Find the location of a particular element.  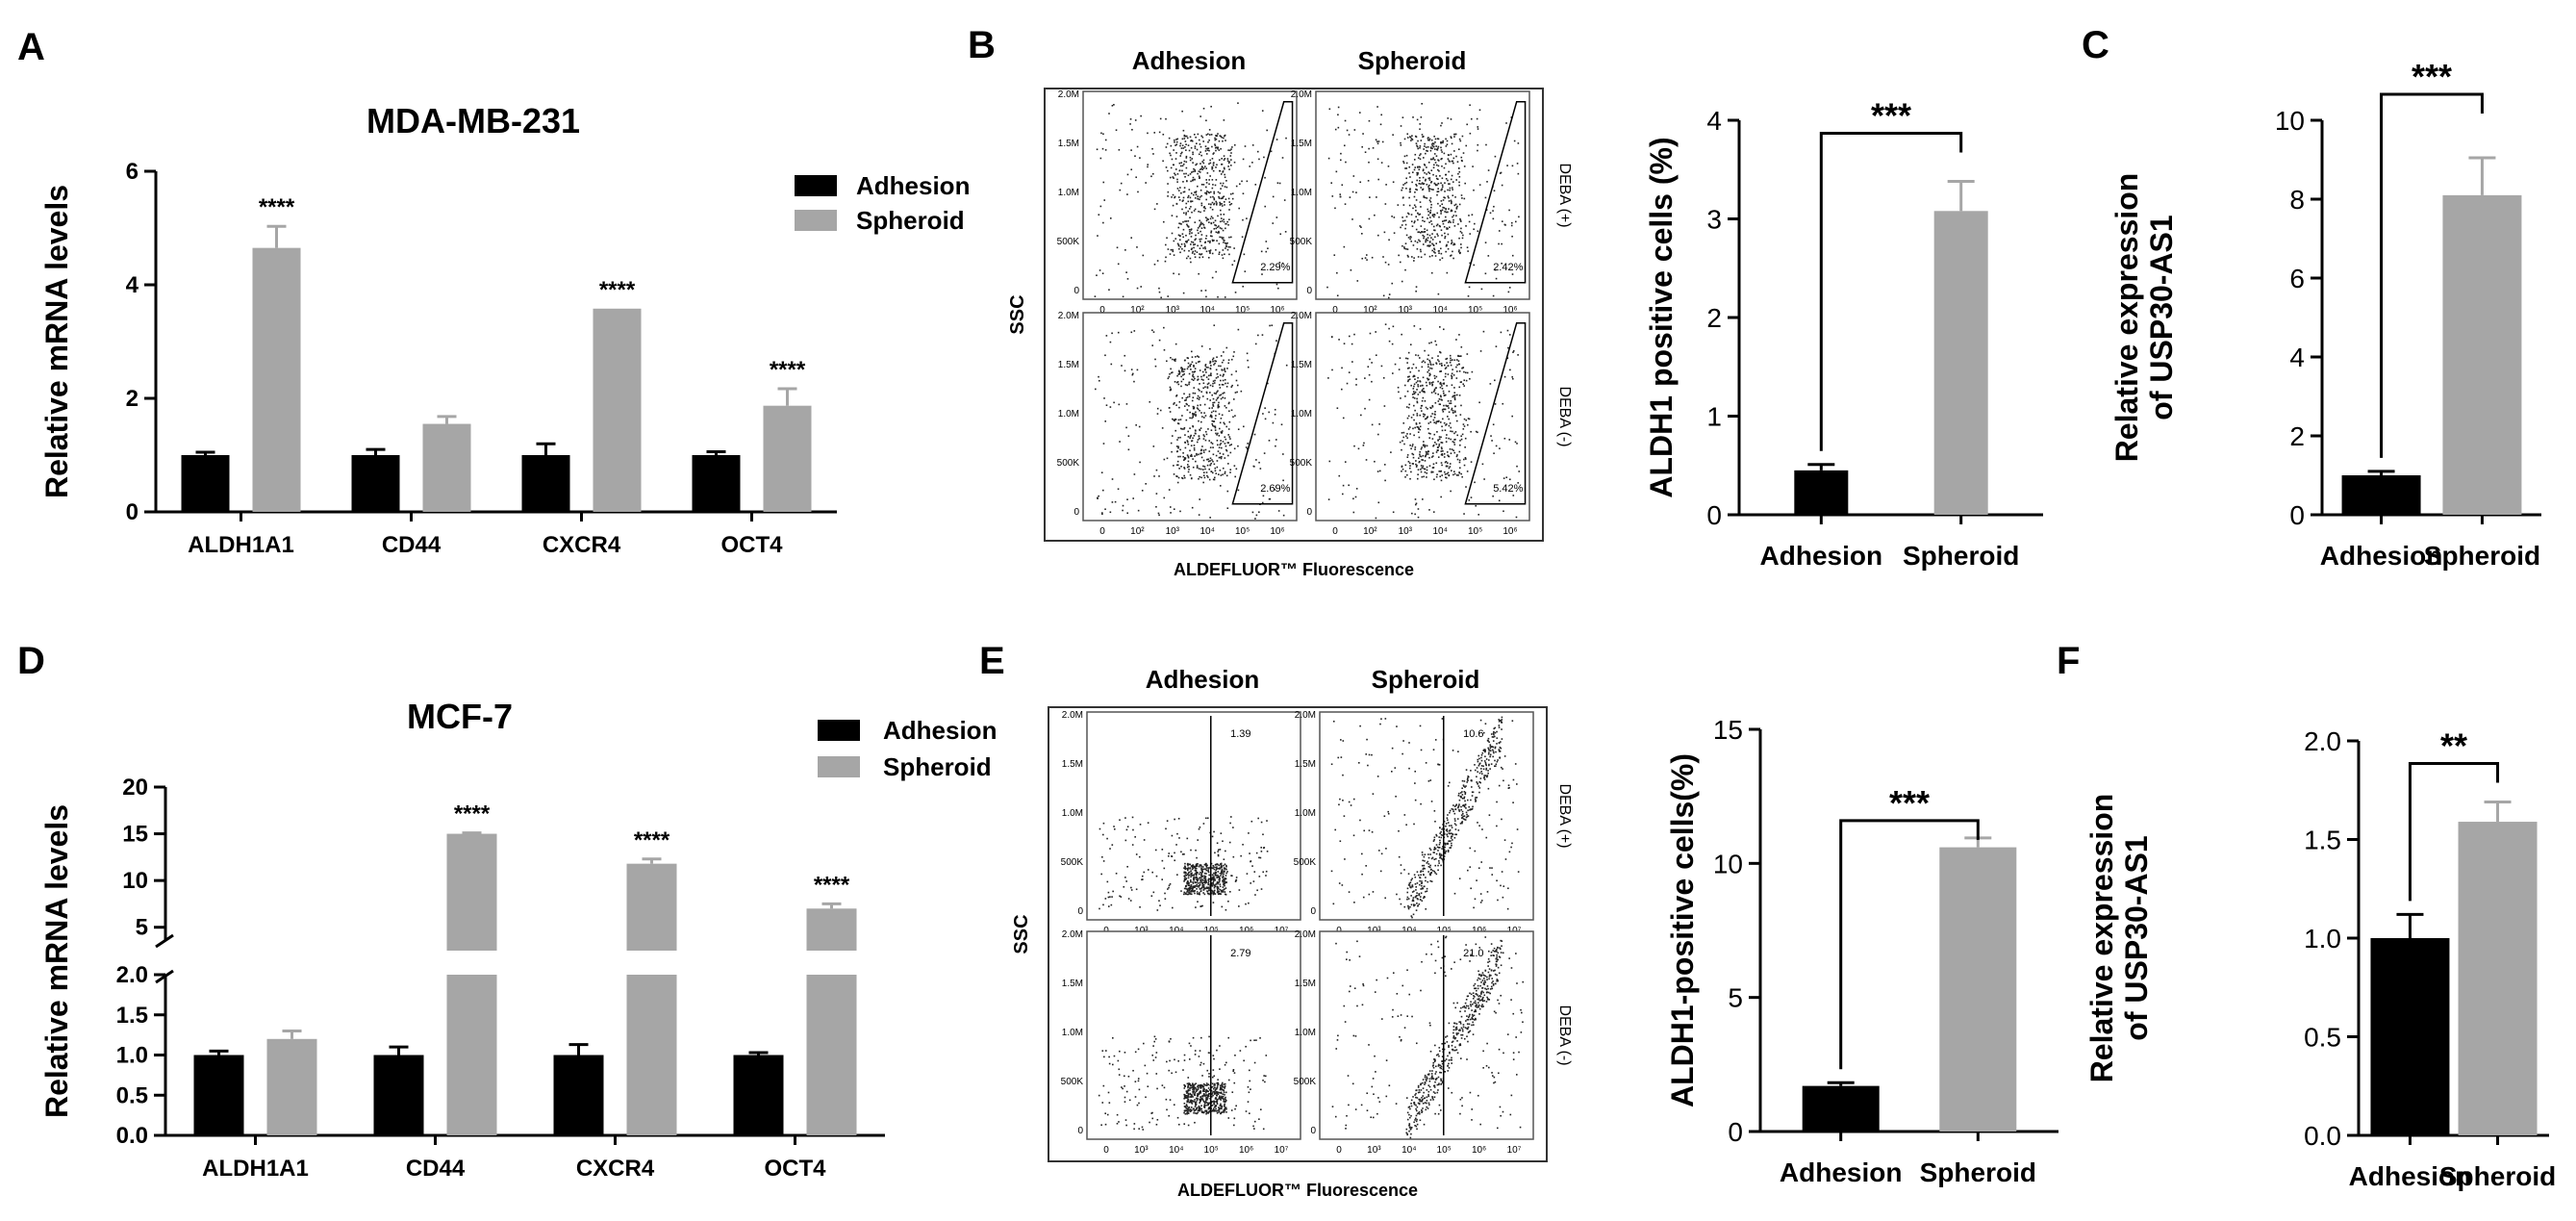

event-dots is located at coordinates (1184, 863).